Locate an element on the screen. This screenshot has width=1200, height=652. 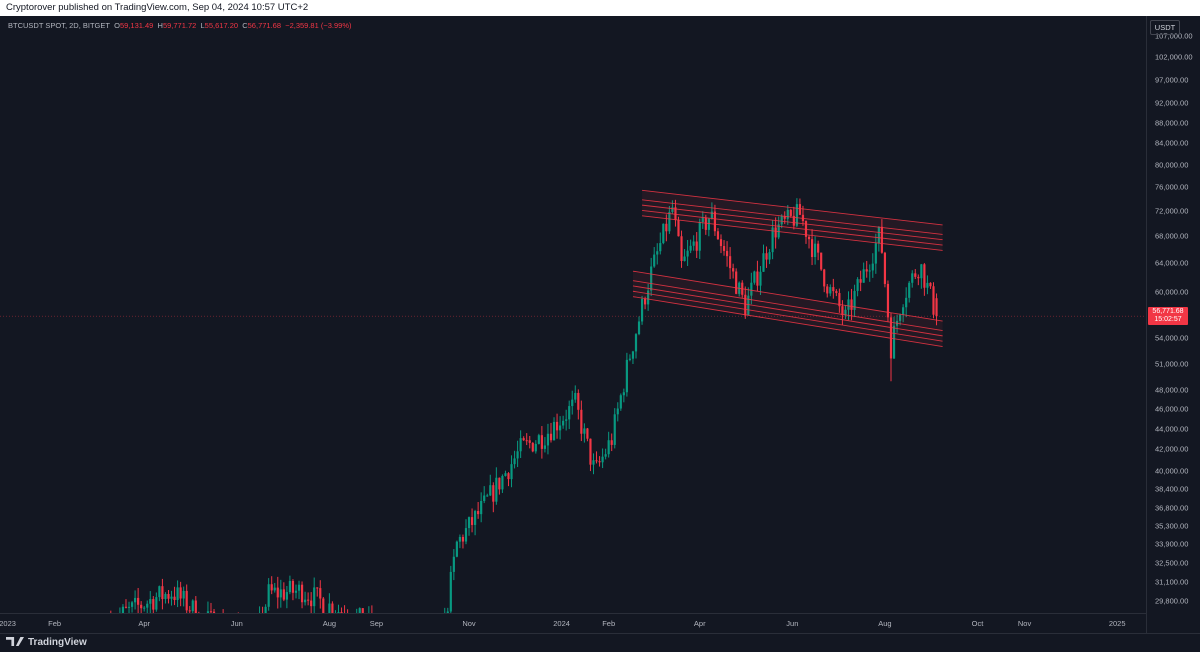
time-tick-label: Feb is located at coordinates (54, 623).